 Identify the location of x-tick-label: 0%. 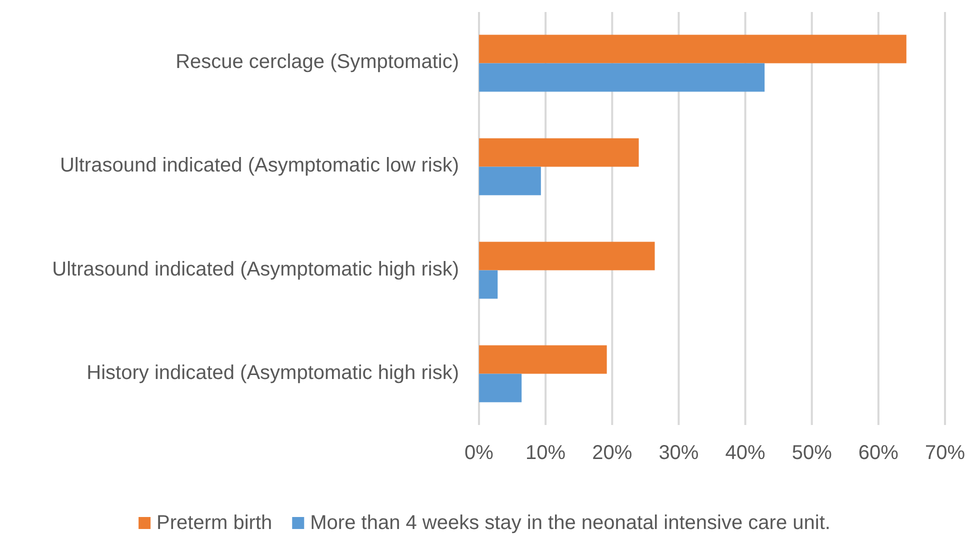
(479, 453).